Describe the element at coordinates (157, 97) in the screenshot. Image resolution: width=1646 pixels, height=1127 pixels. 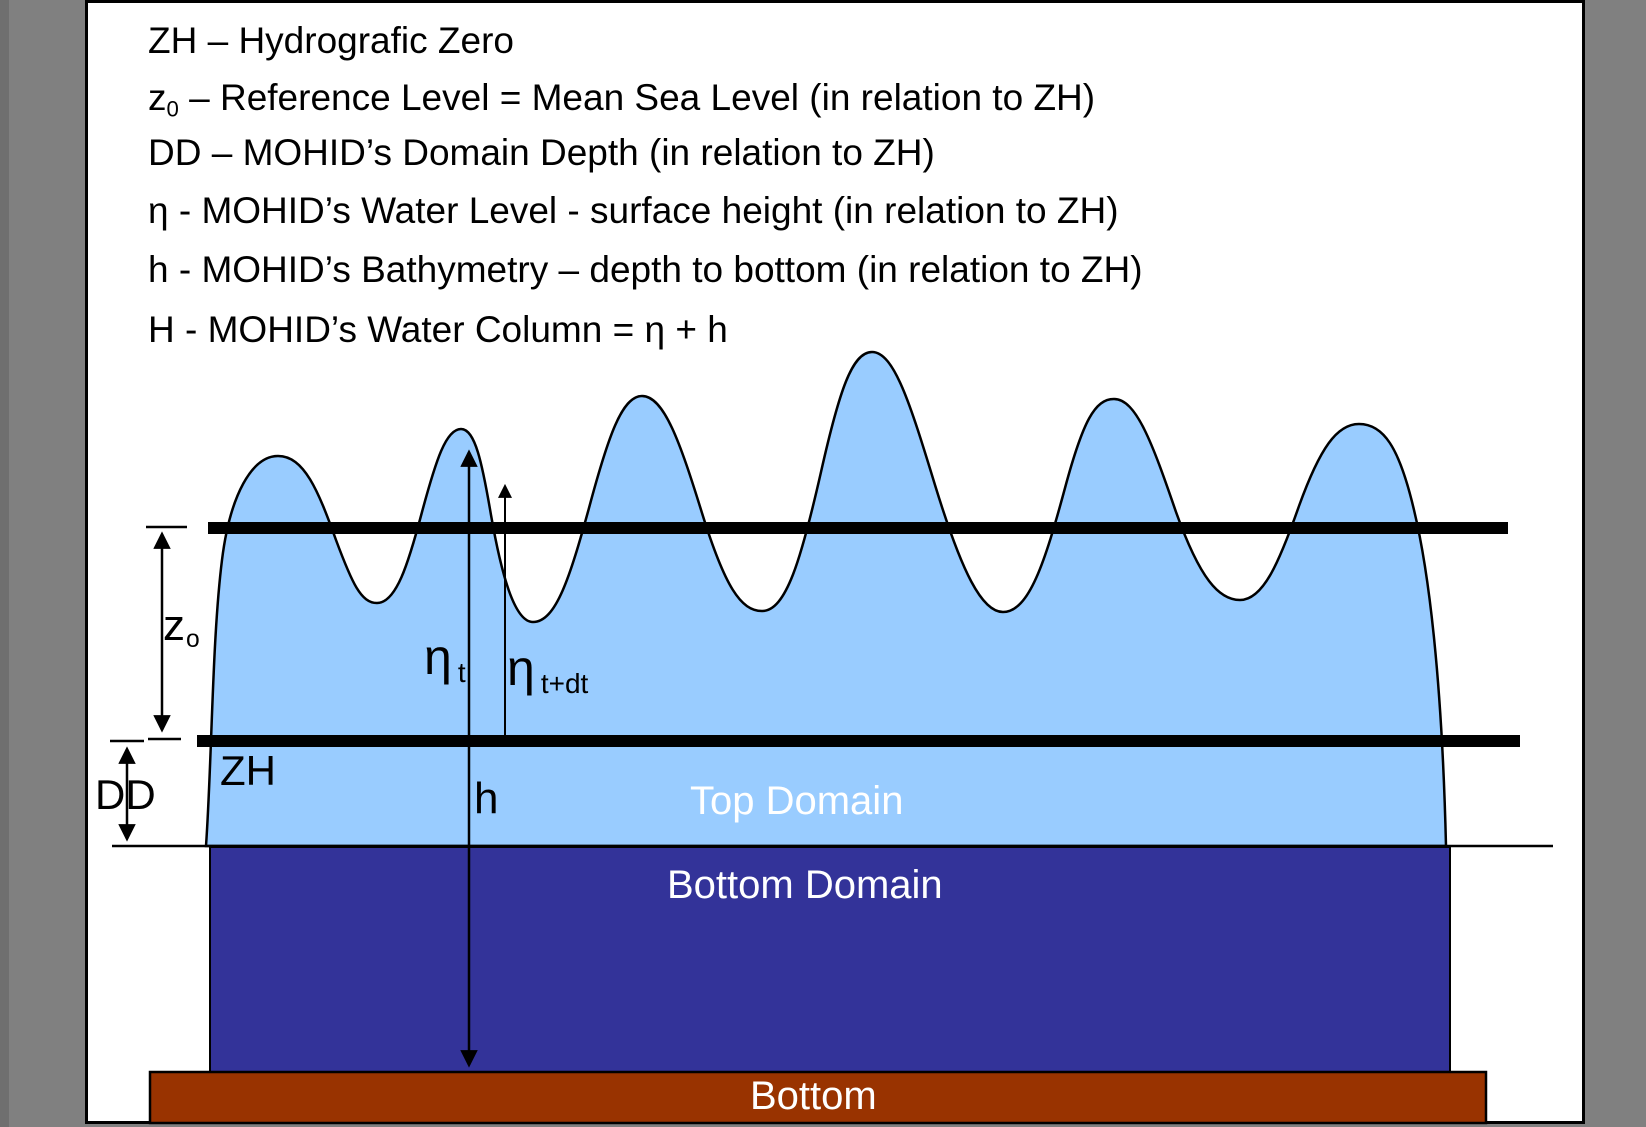
I see `legend-z0-base: z` at that location.